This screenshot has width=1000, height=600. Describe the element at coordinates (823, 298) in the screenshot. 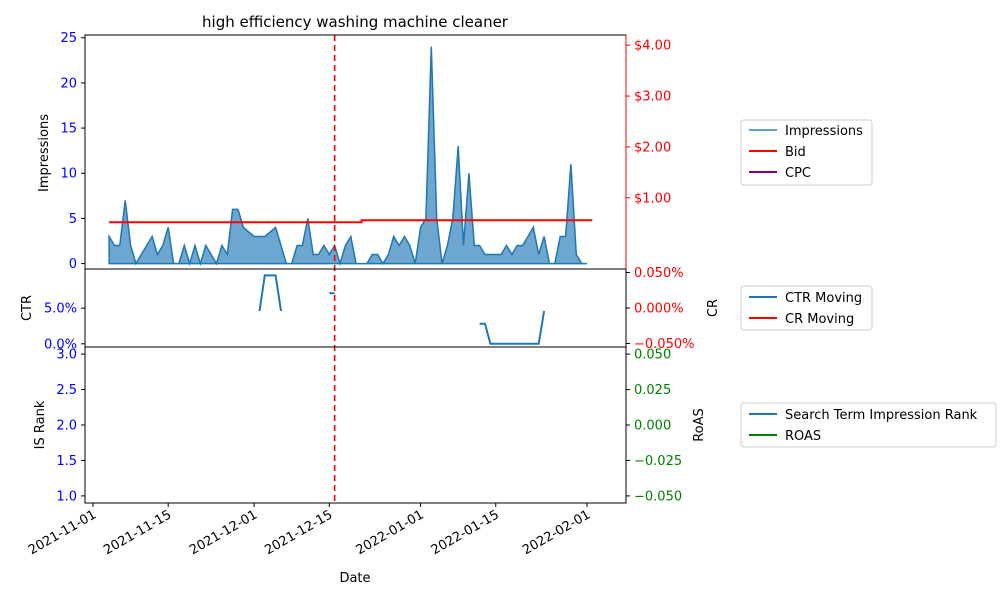

I see `legend-ctr-label: CTR Moving` at that location.